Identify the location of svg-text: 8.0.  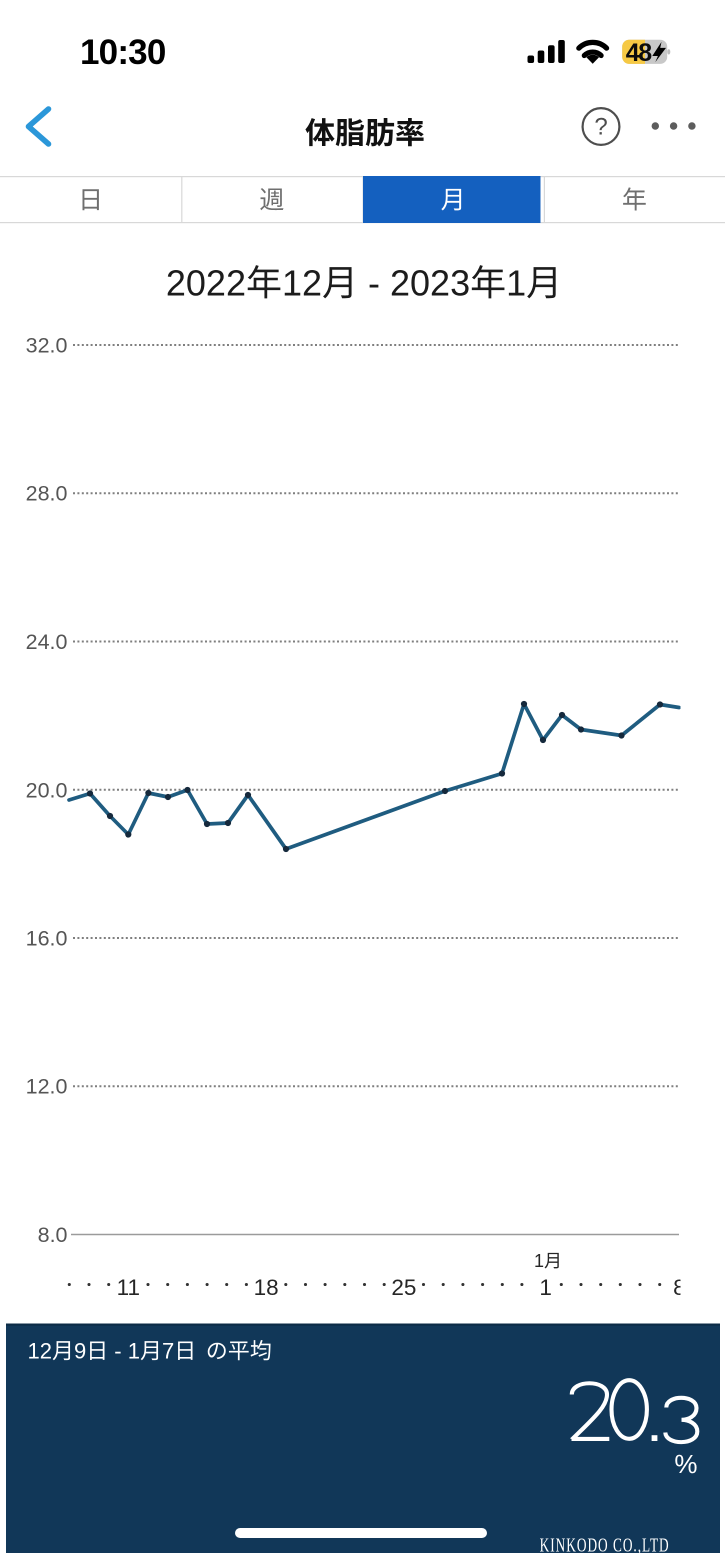
(53, 1235).